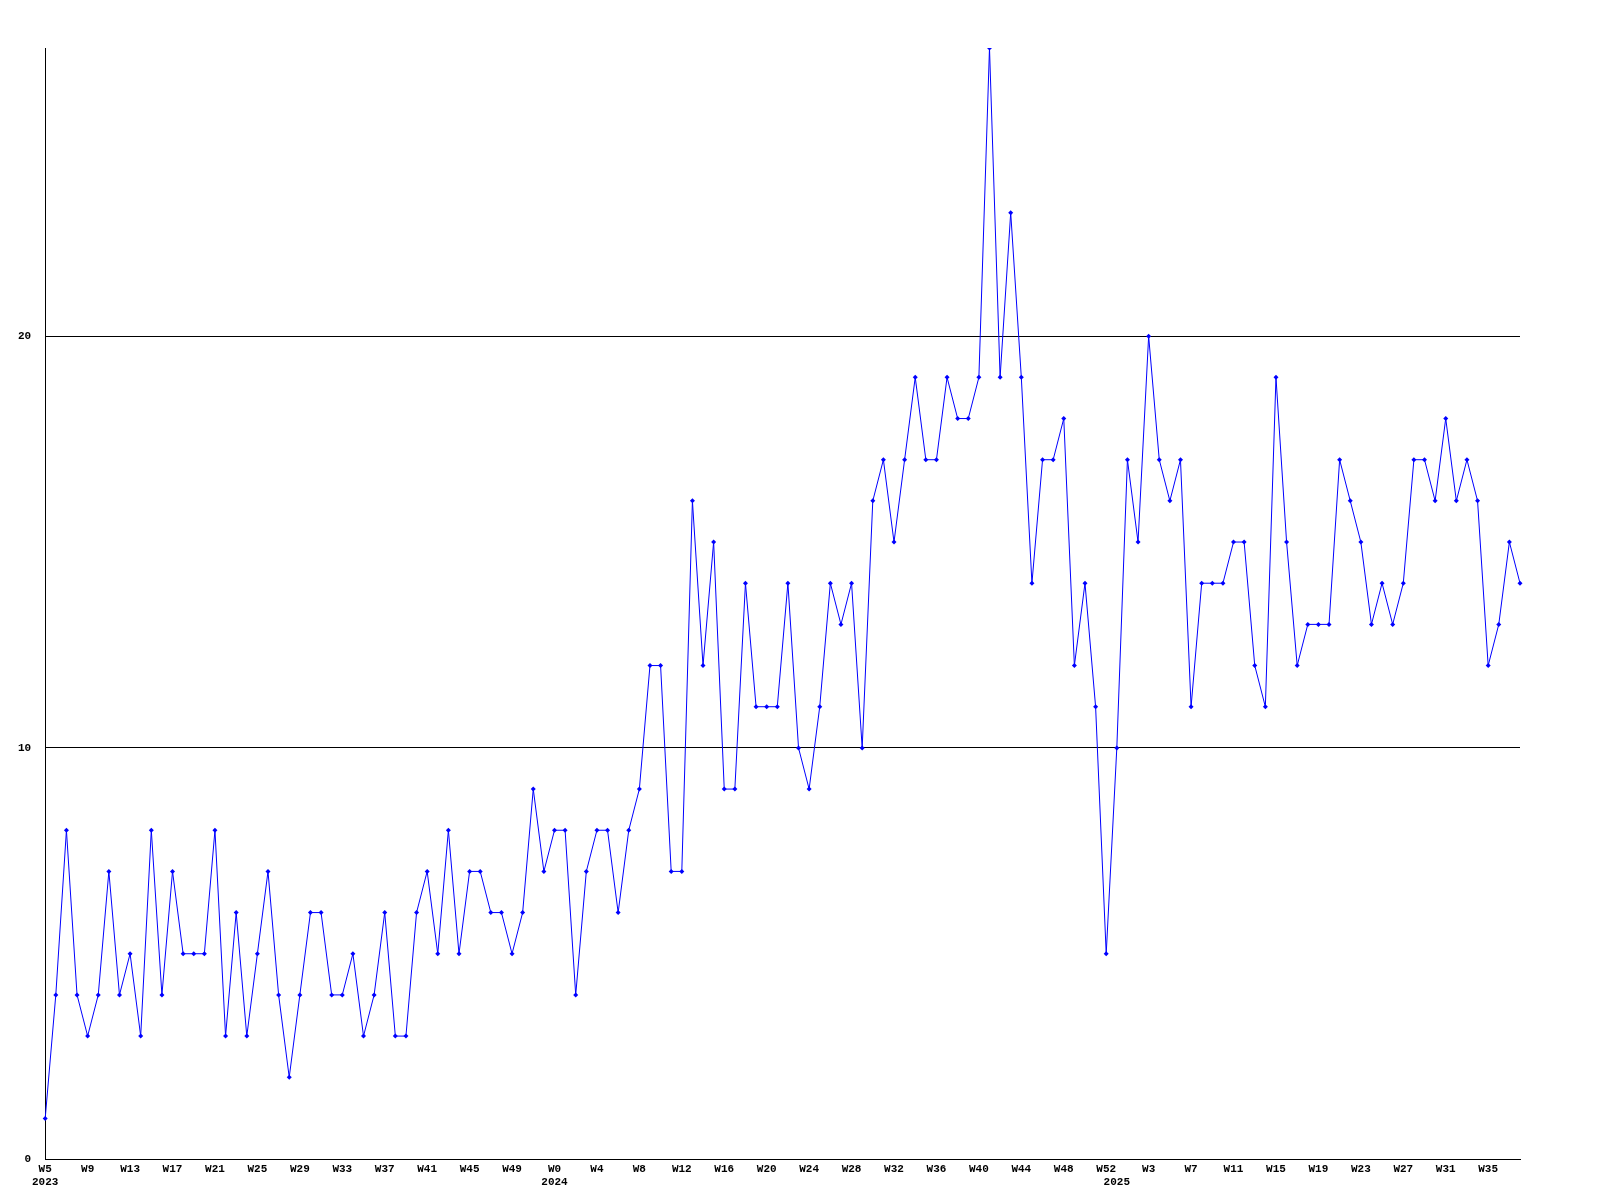  I want to click on x-tick-label: W25, so click(257, 1168).